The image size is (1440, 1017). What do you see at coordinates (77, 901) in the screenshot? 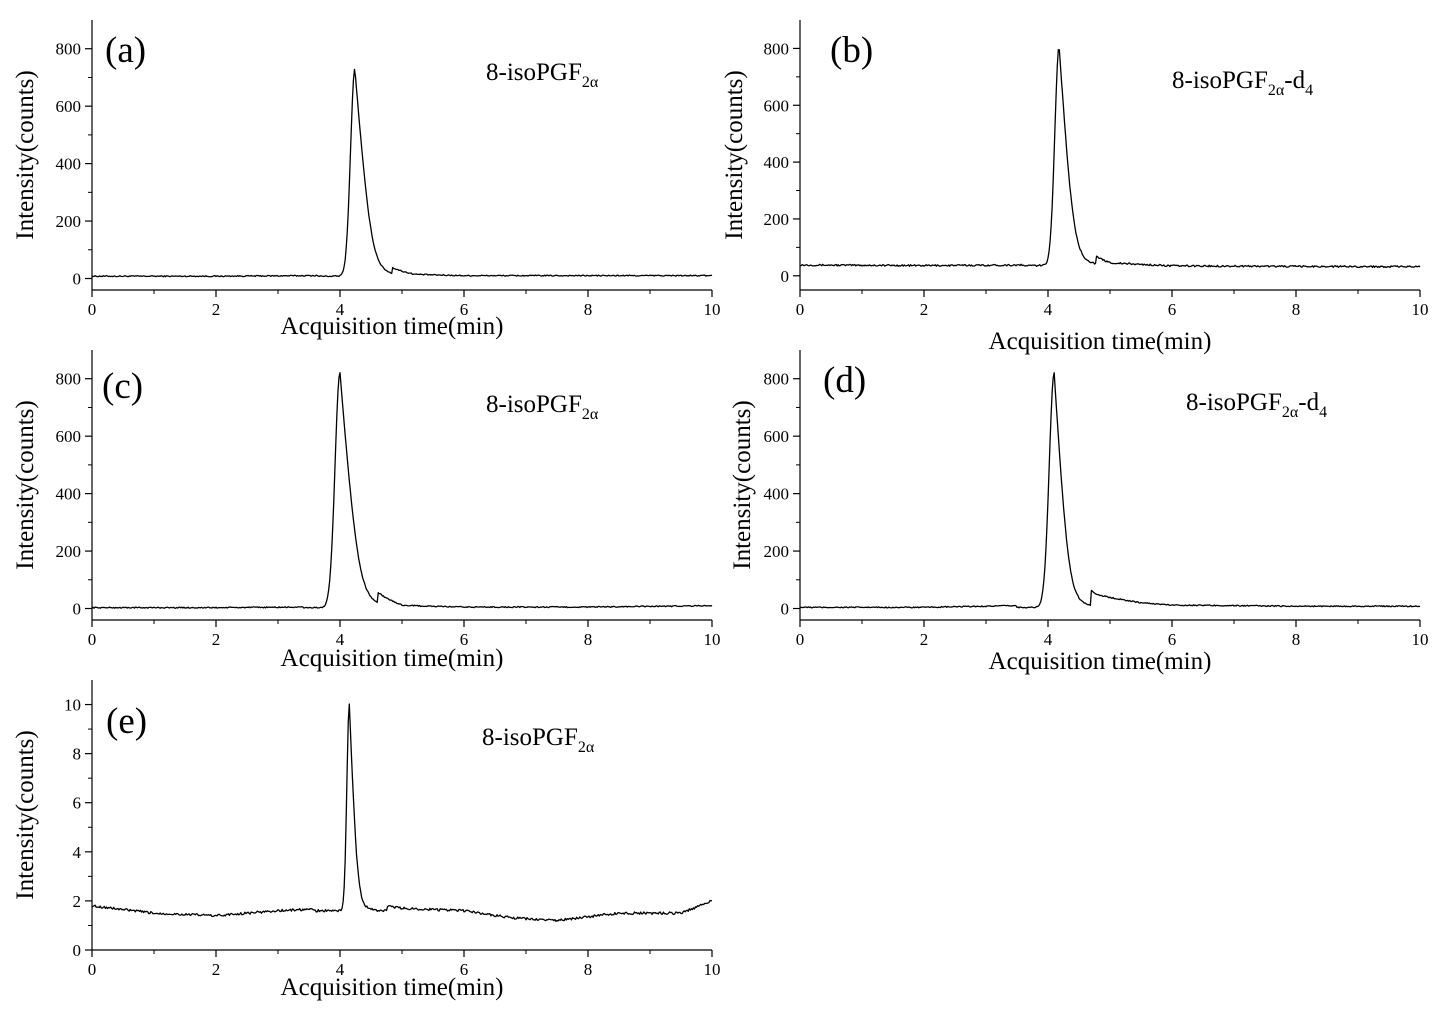
I see `y-tick-label: 2` at bounding box center [77, 901].